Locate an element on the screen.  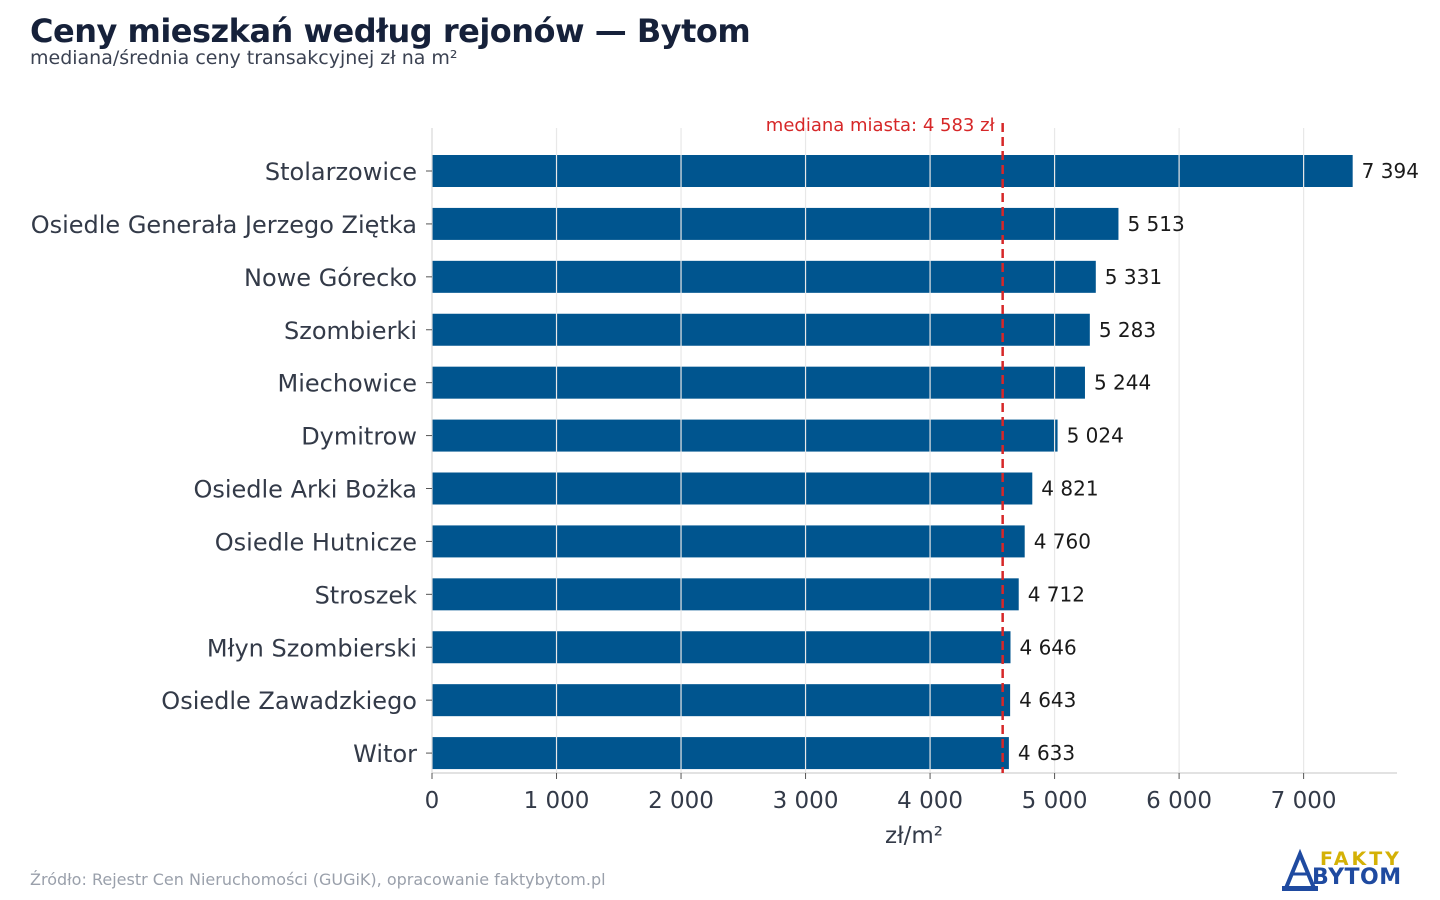
category-label: Osiedle Hutnicze is located at coordinates (316, 542).